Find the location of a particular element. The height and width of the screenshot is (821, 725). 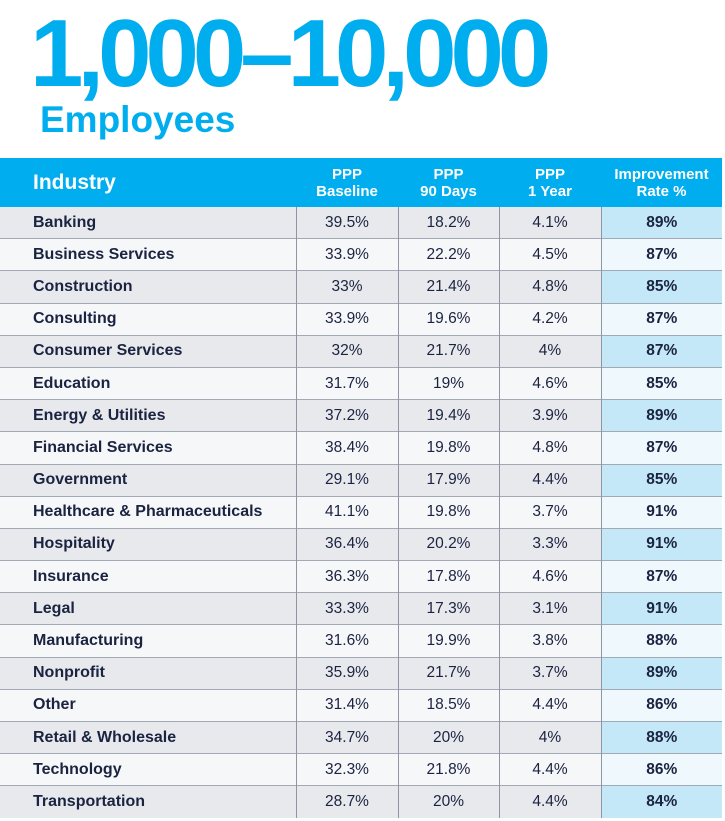

cell-ppp-90-days: 18.2% is located at coordinates (448, 223).